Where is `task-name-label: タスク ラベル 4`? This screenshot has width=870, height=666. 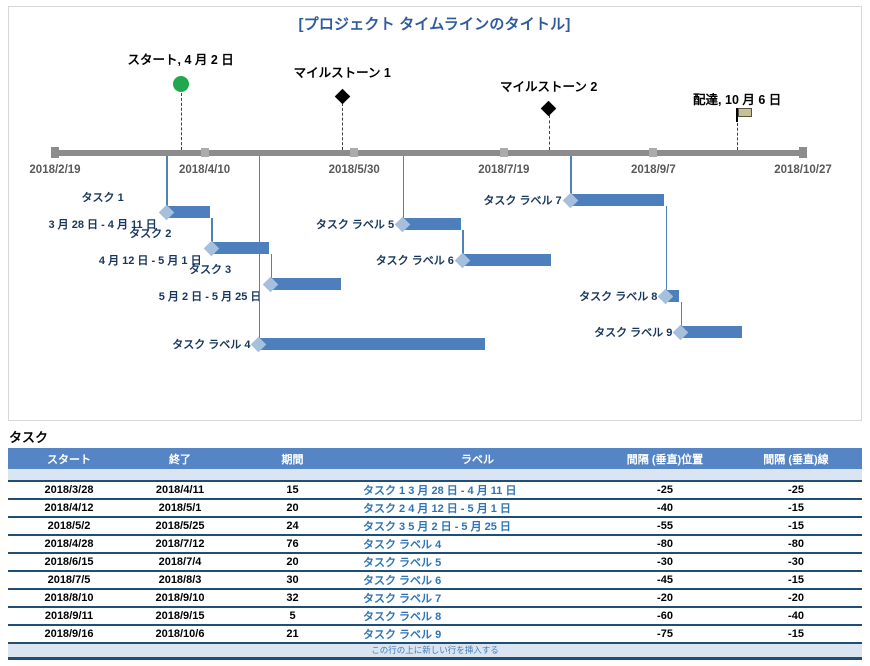
task-name-label: タスク ラベル 4 is located at coordinates (211, 345).